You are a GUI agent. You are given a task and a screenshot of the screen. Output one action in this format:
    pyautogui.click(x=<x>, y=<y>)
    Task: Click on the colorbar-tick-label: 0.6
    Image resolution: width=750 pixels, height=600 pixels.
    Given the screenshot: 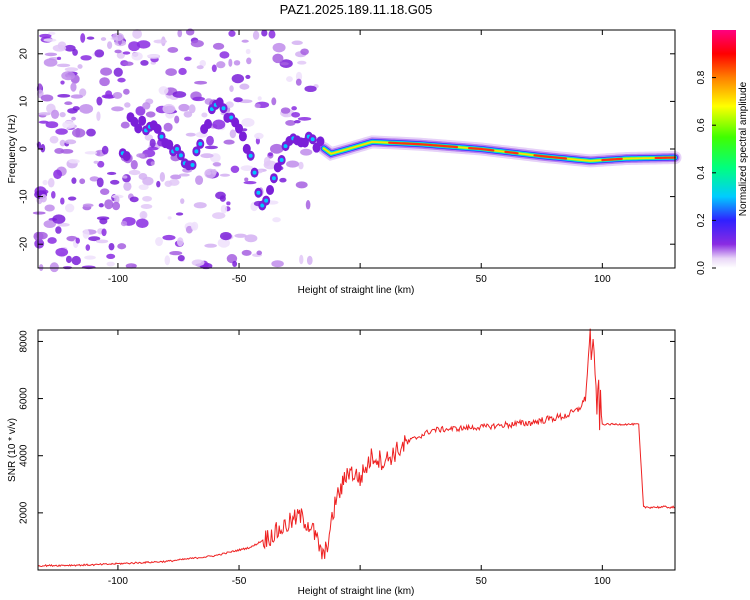 What is the action you would take?
    pyautogui.click(x=701, y=125)
    